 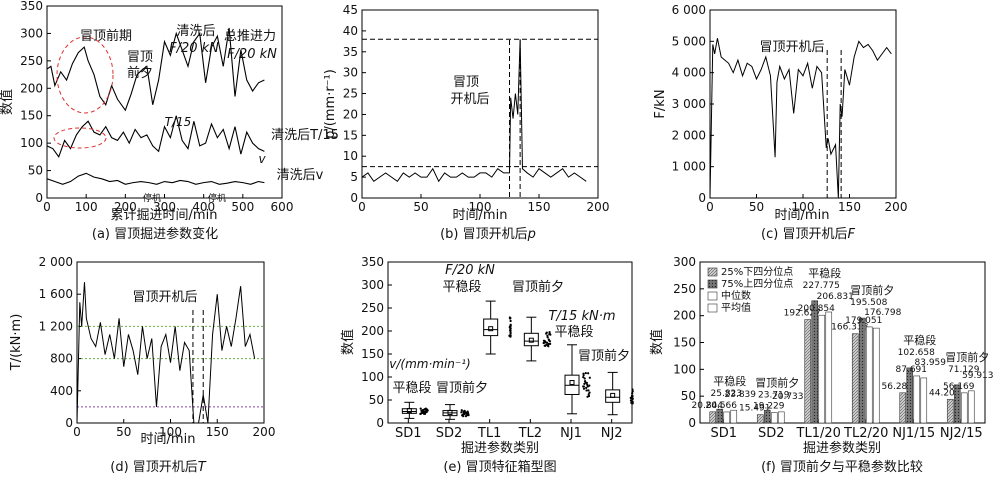 I want to click on series-line-p, so click(x=474, y=111).